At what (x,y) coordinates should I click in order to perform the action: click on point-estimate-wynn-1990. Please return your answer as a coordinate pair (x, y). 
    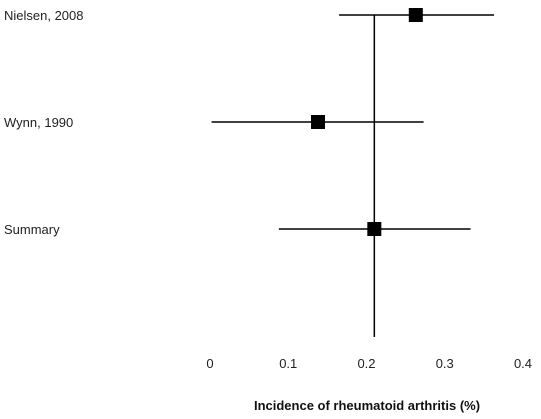
    Looking at the image, I should click on (317, 122).